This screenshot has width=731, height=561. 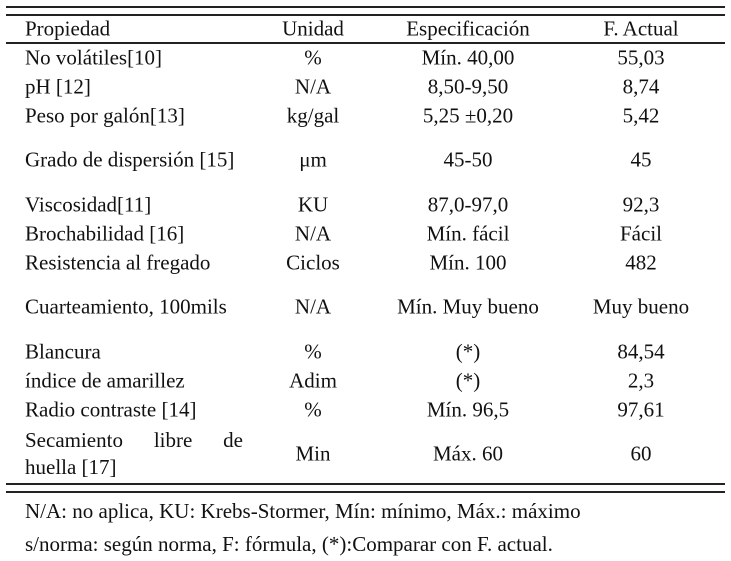 What do you see at coordinates (641, 115) in the screenshot?
I see `actual-cell: 5,42` at bounding box center [641, 115].